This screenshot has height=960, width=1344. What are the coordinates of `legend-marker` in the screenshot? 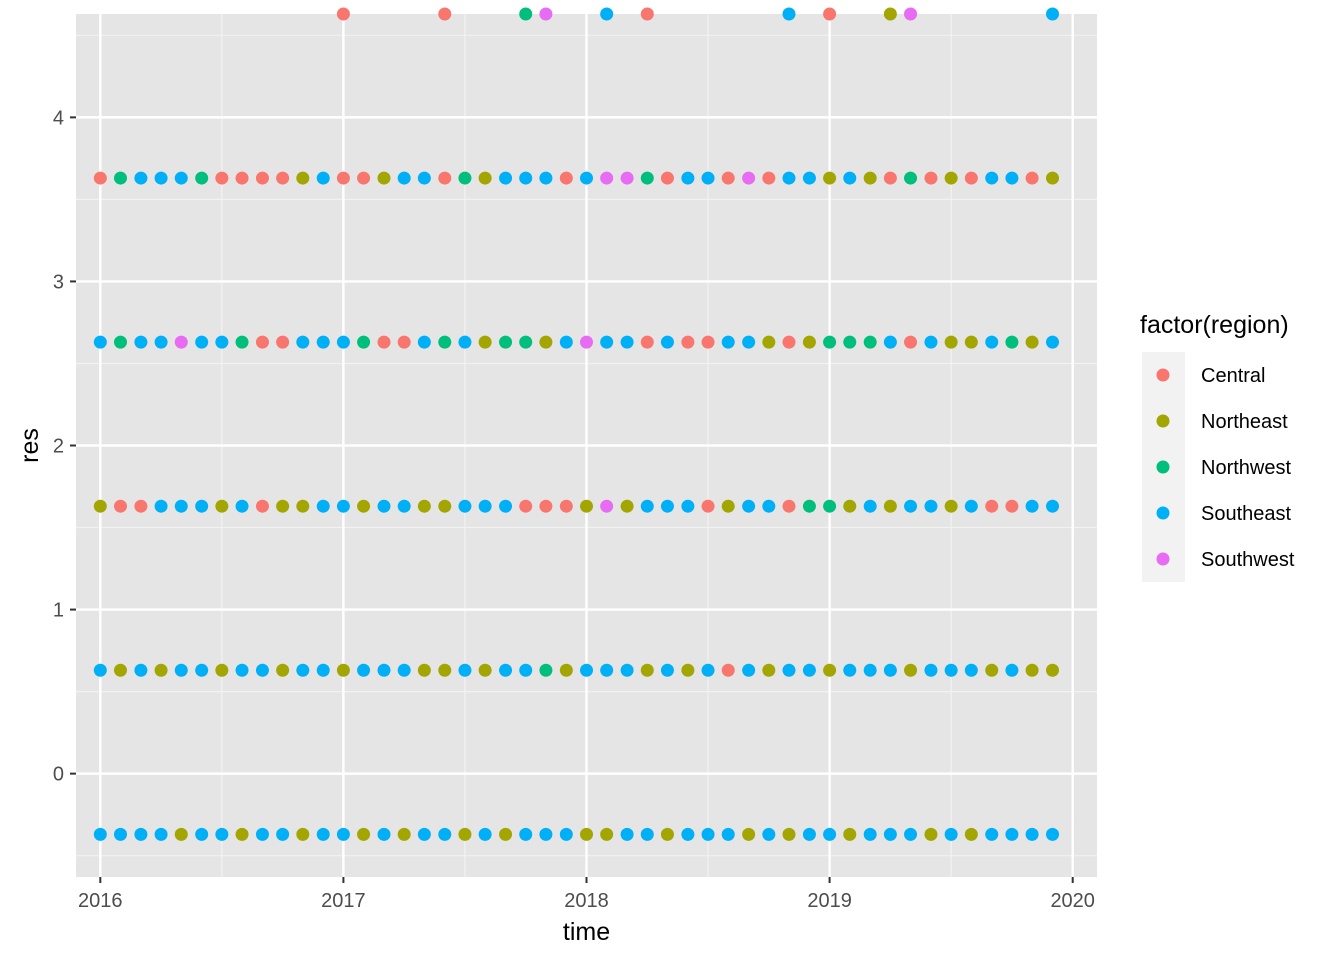 It's located at (1163, 421).